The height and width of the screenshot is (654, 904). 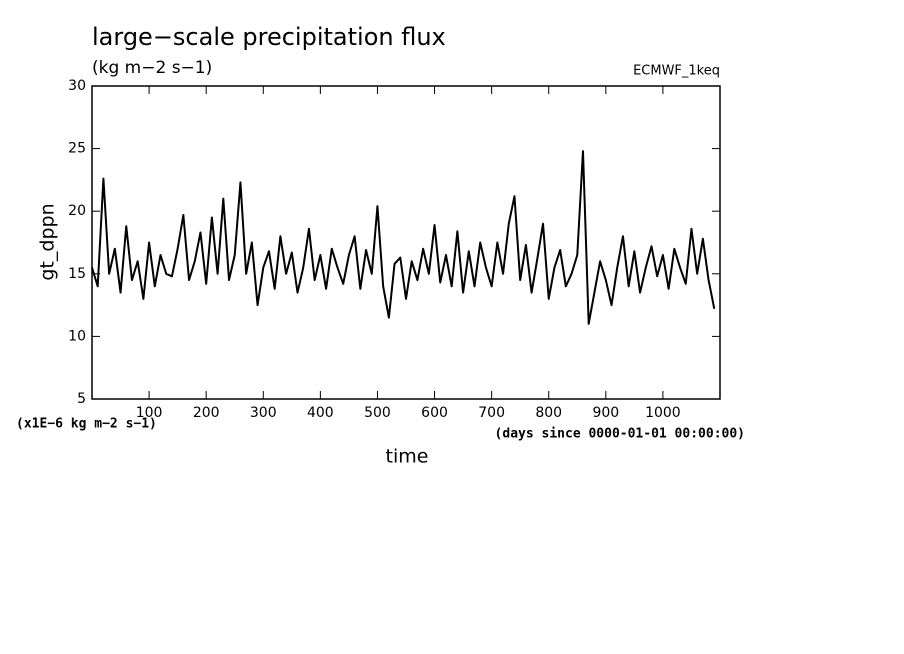 I want to click on x-tick-label: 900, so click(x=605, y=413).